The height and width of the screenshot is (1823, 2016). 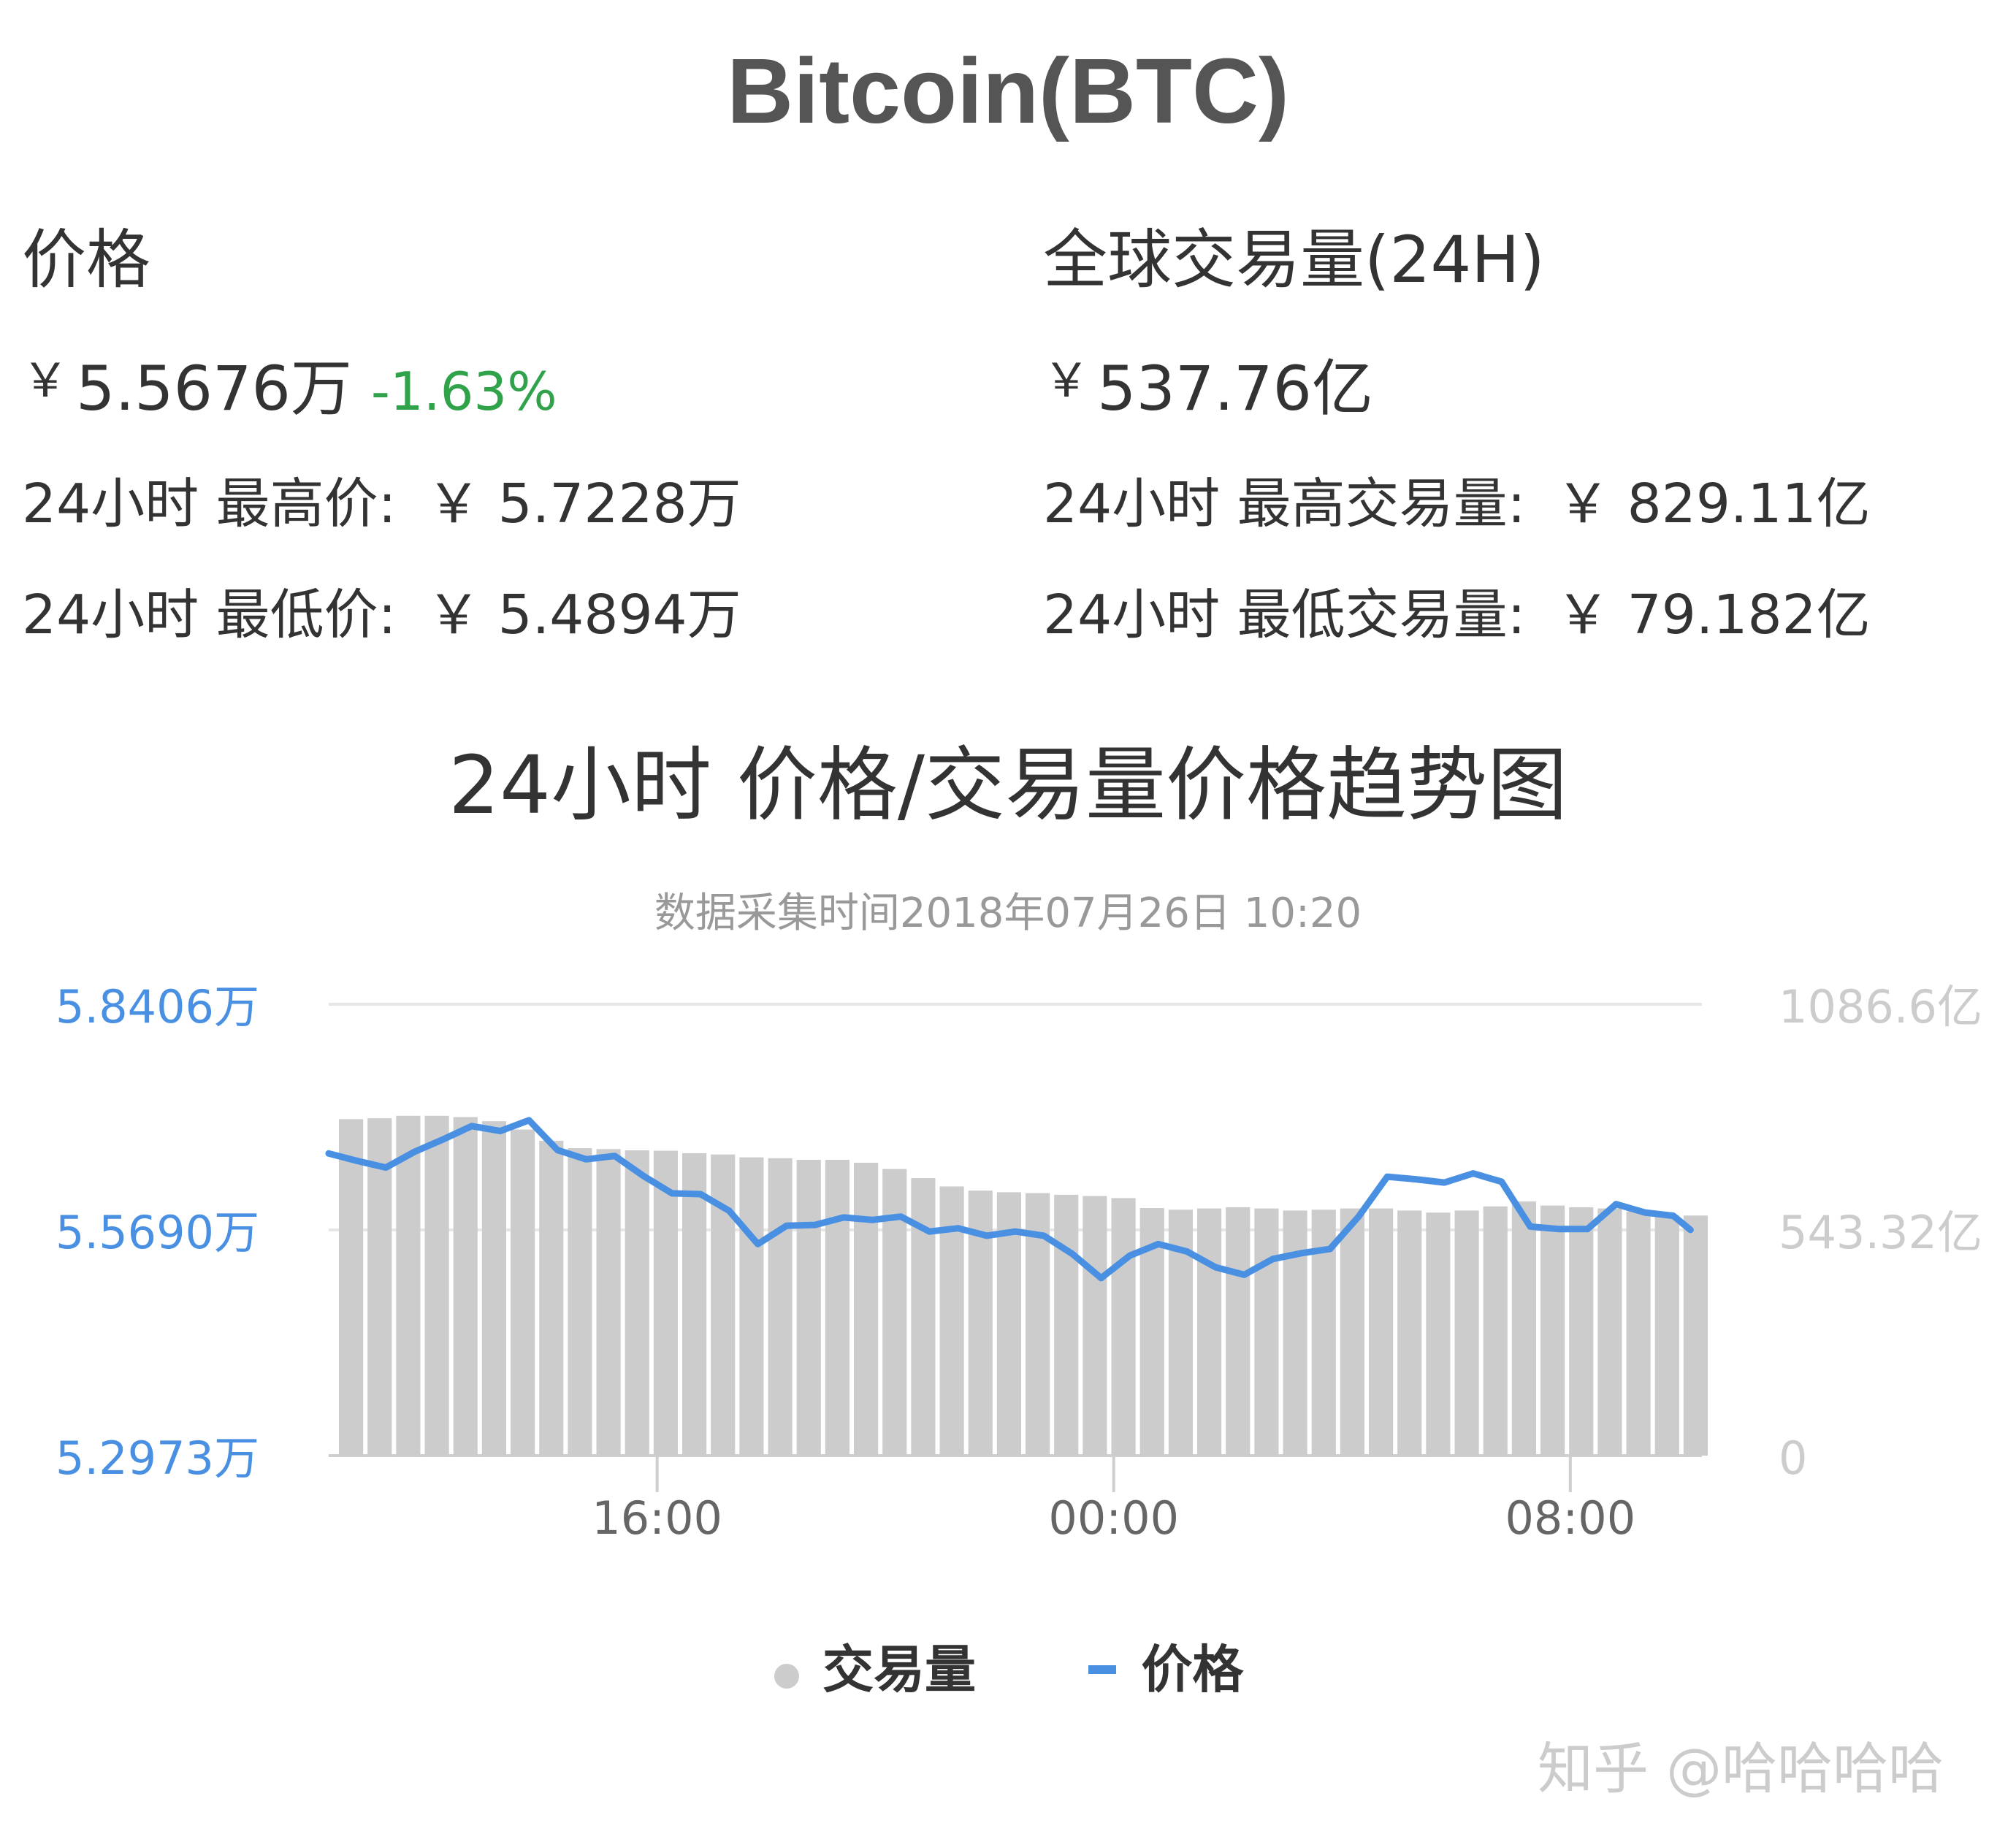 I want to click on price-low-row: 24小时 最低价: ￥ 5.4894万, so click(x=381, y=610).